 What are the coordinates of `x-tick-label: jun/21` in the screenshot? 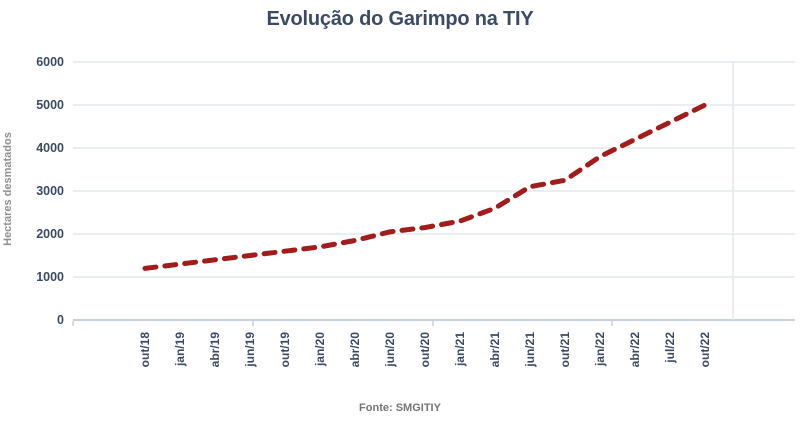 It's located at (530, 350).